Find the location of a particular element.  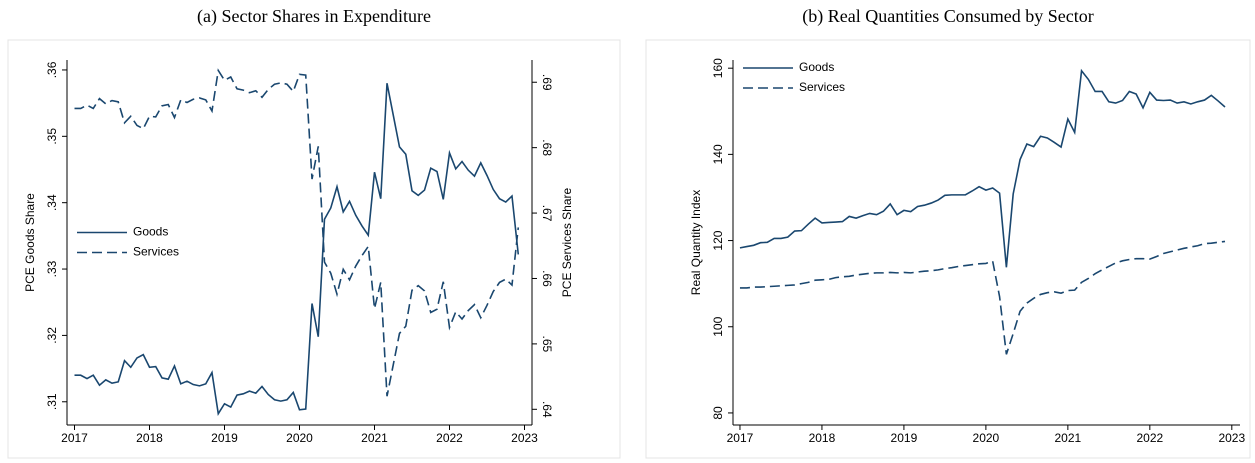

y2-tick-label: .64 is located at coordinates (547, 409).